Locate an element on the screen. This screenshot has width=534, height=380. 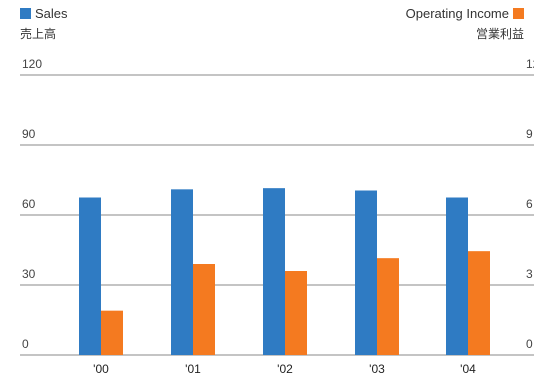
x-axis-labels: '00 '01 '02 '03 '04 is located at coordinates (284, 369).